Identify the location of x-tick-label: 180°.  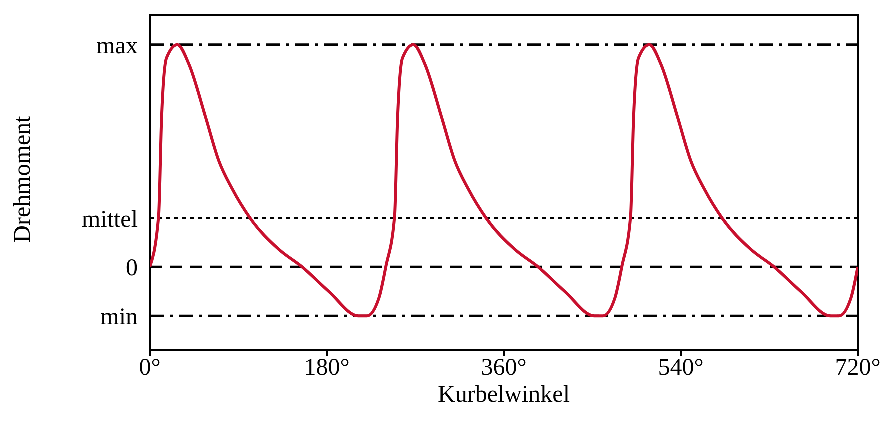
(327, 368).